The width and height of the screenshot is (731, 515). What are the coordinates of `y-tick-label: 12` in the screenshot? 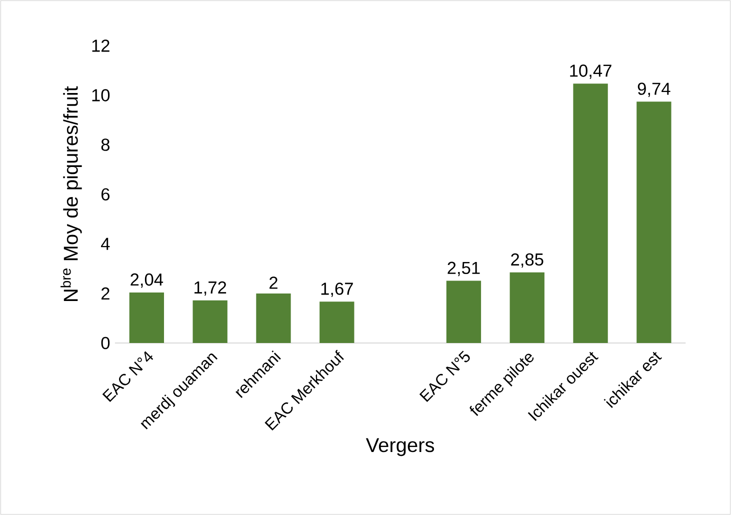 It's located at (101, 46).